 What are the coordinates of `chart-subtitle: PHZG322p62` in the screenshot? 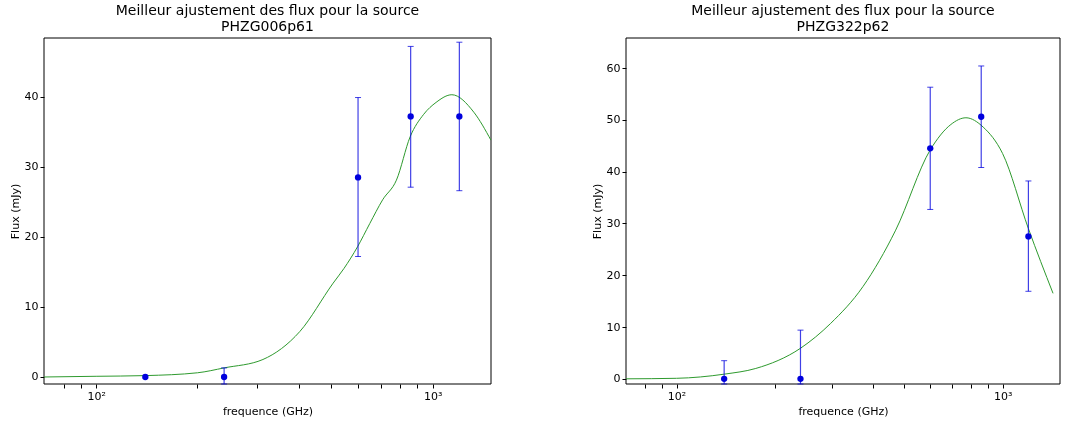 It's located at (843, 25).